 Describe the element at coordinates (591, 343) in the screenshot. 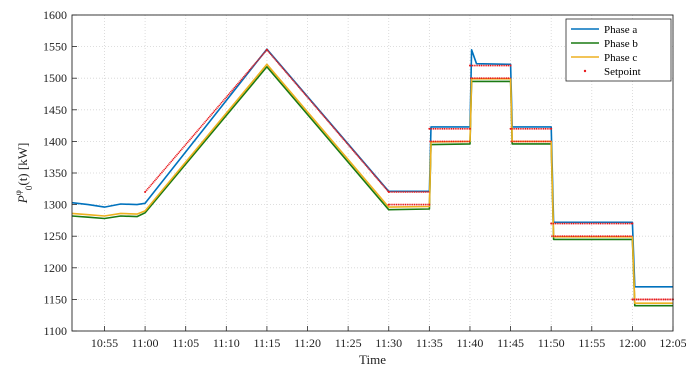

I see `x-tick-label: 11:55` at that location.